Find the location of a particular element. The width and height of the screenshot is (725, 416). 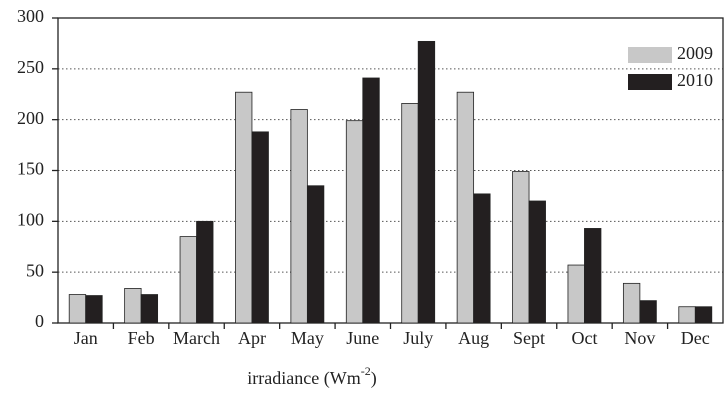

y-tick-label: 50 is located at coordinates (35, 270).